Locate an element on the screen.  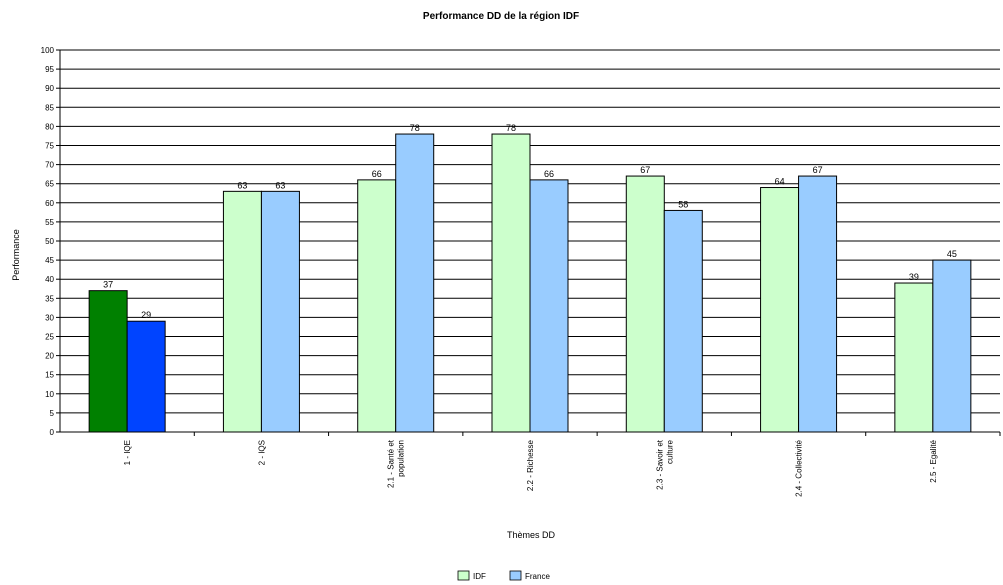
y-tick-label: 35 is located at coordinates (49, 298).